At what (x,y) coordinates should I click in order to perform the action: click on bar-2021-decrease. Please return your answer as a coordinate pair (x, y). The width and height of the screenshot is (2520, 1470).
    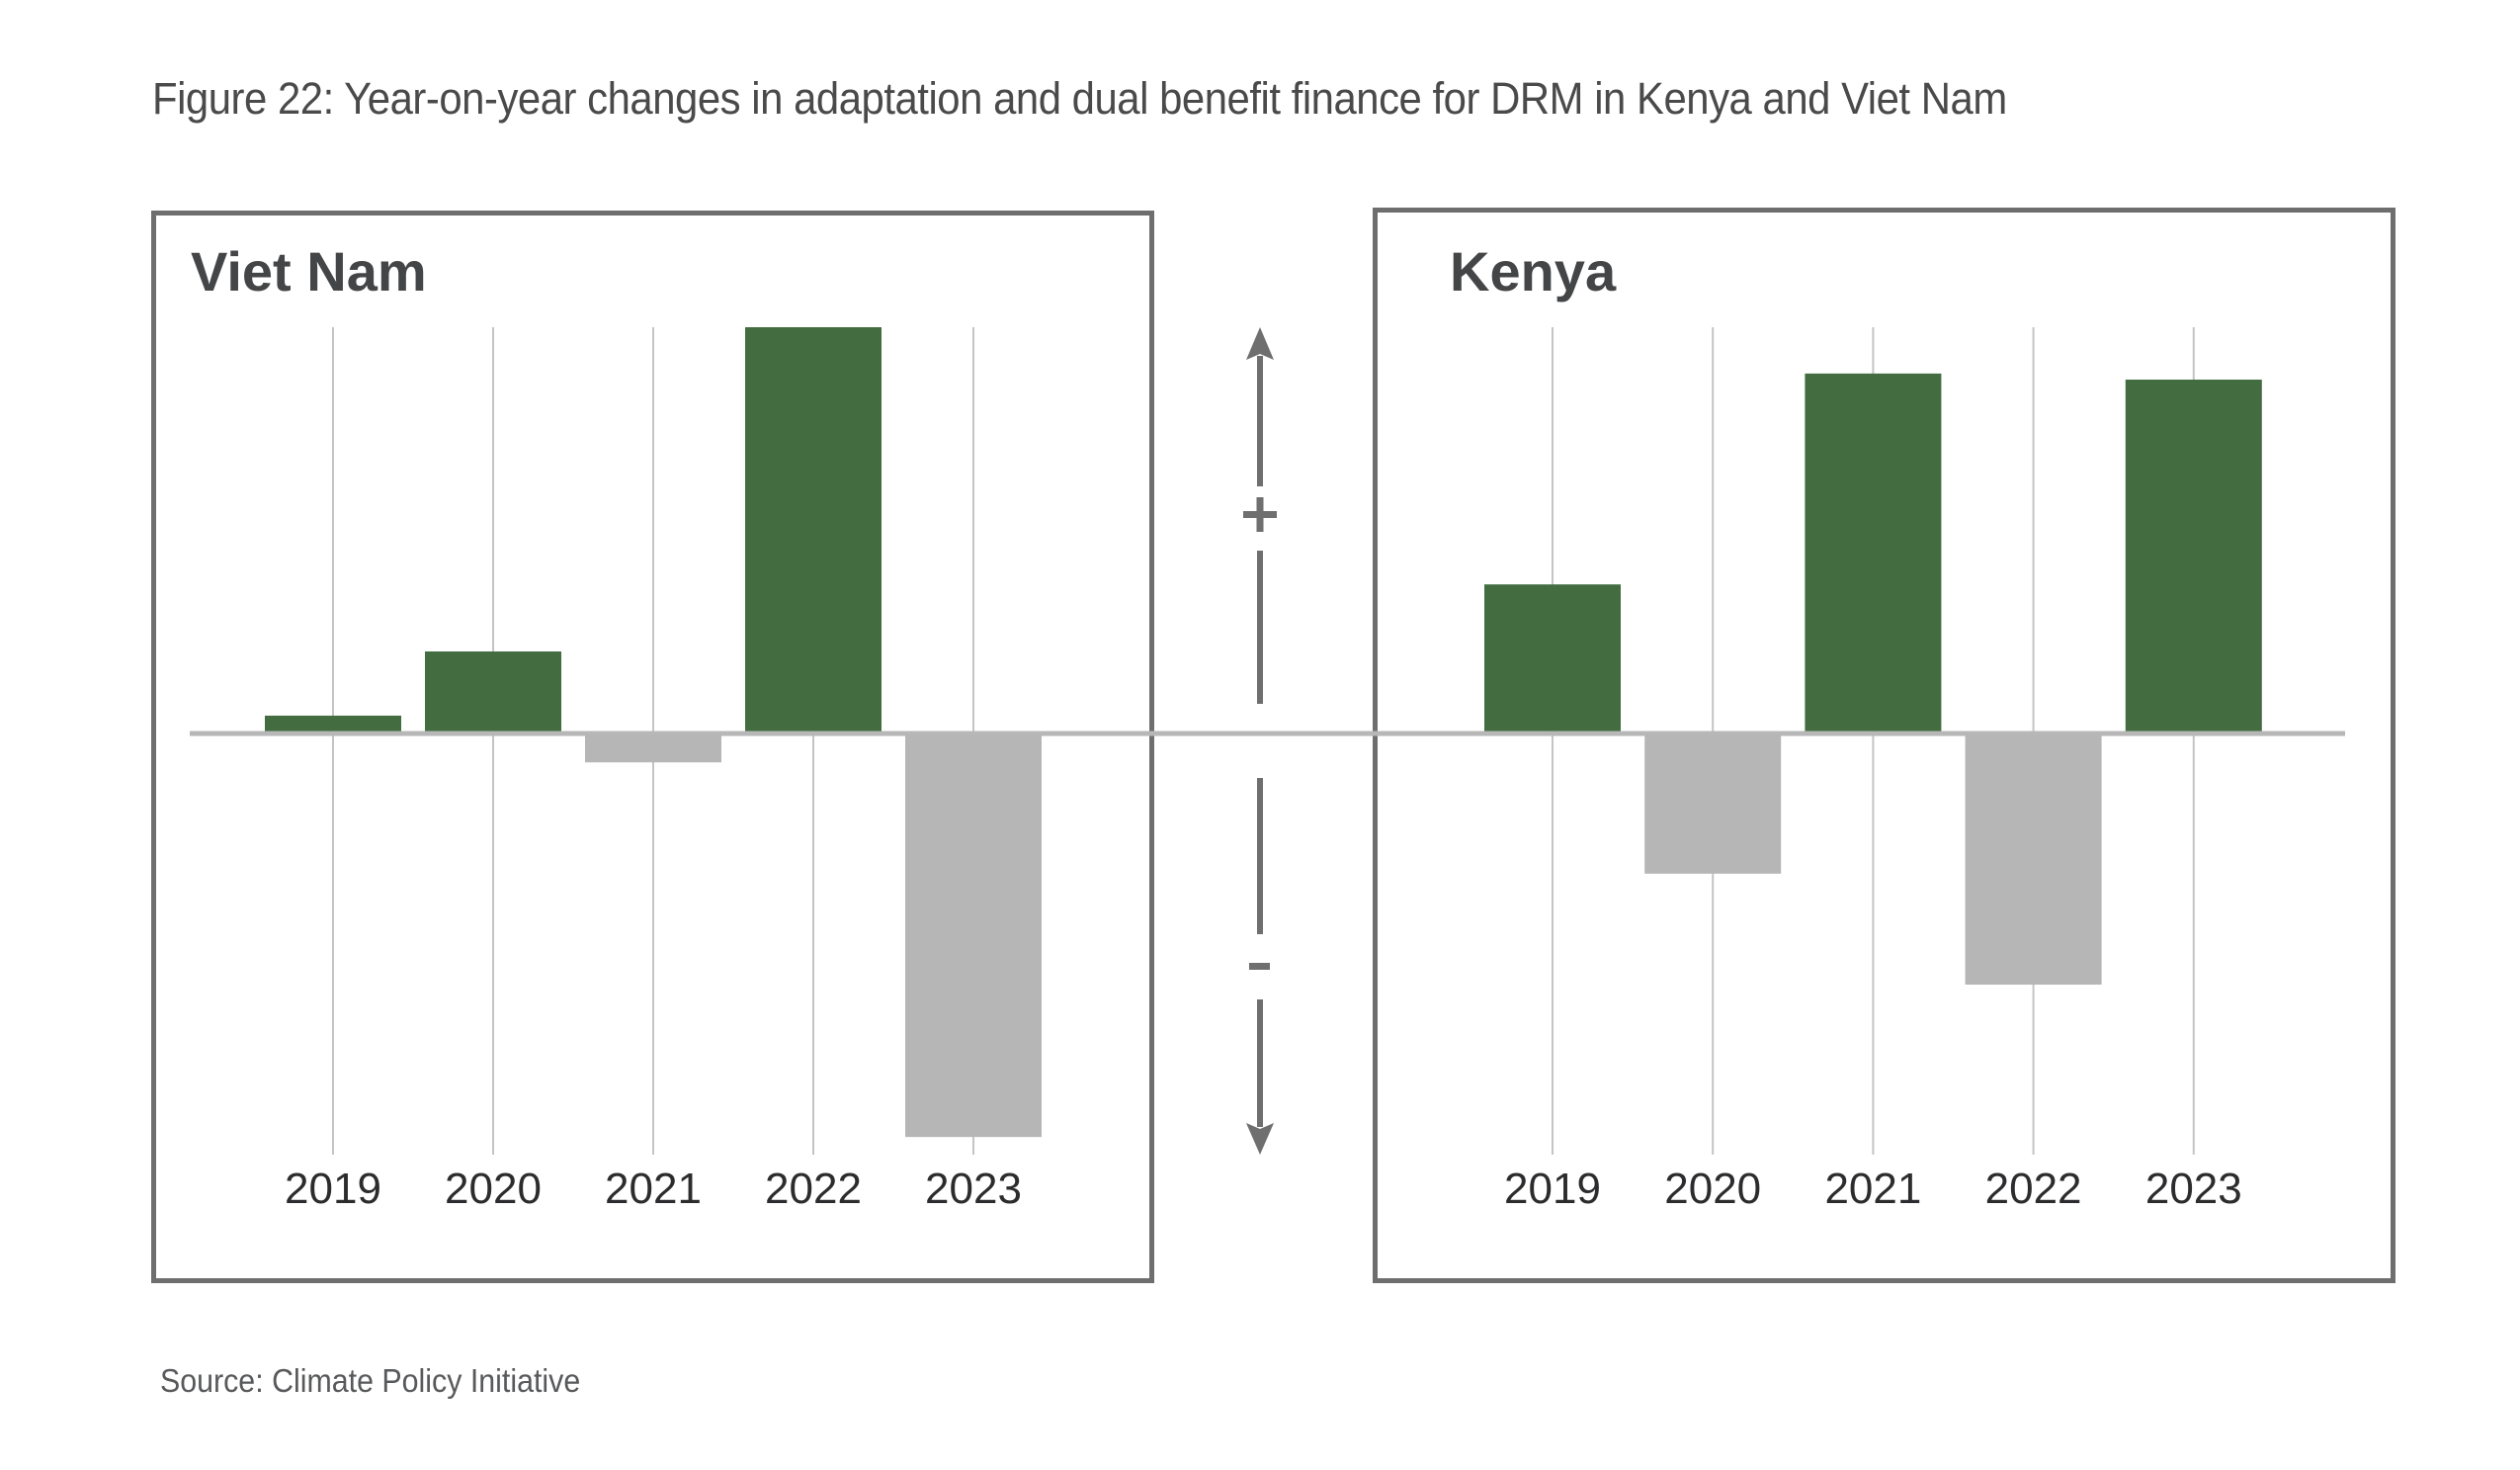
    Looking at the image, I should click on (653, 748).